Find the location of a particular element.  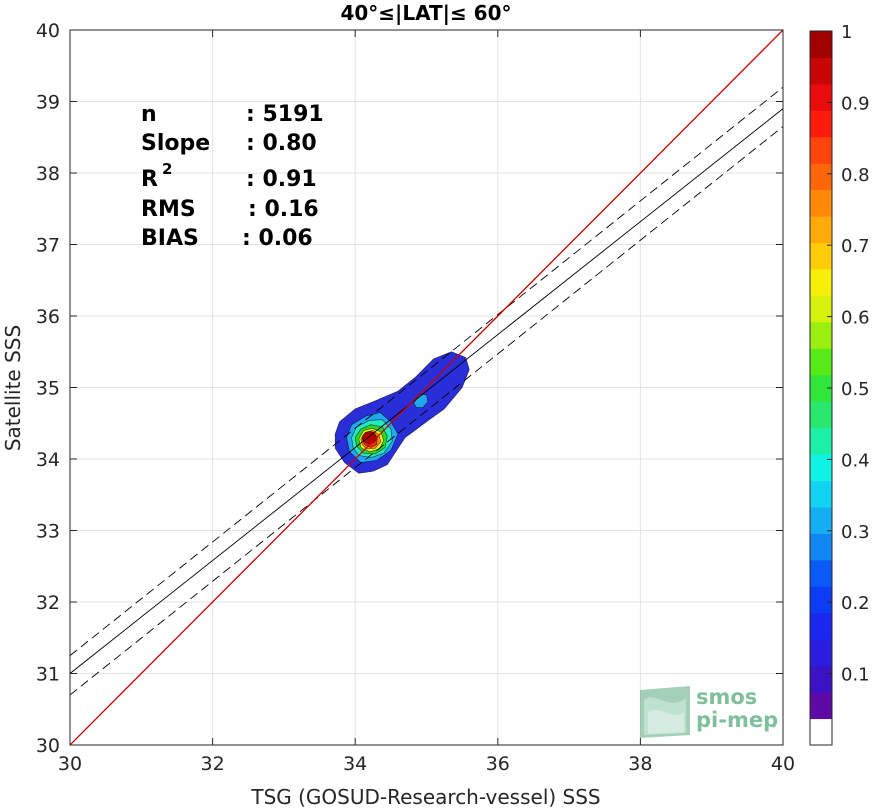

colorbar-tick-label: 0.6 is located at coordinates (855, 318).